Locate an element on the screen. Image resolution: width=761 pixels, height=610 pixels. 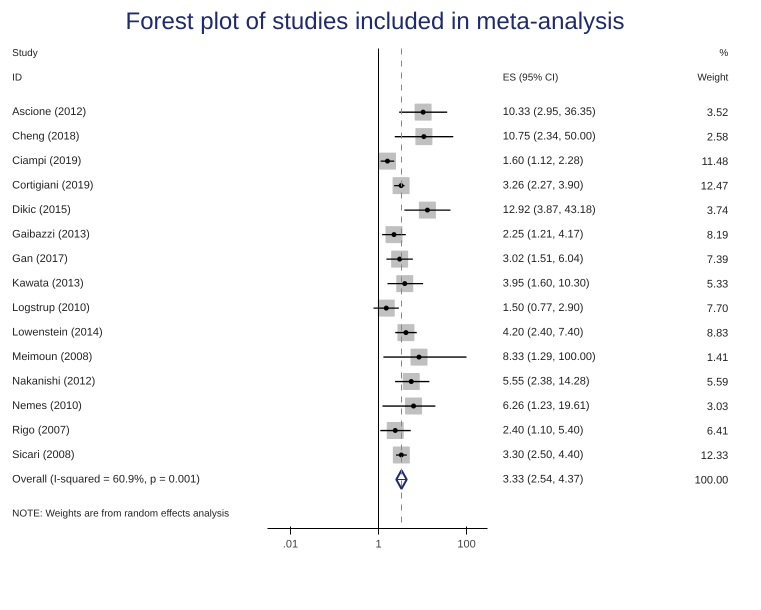
y-tick-label: Kawata (2013) is located at coordinates (48, 284).